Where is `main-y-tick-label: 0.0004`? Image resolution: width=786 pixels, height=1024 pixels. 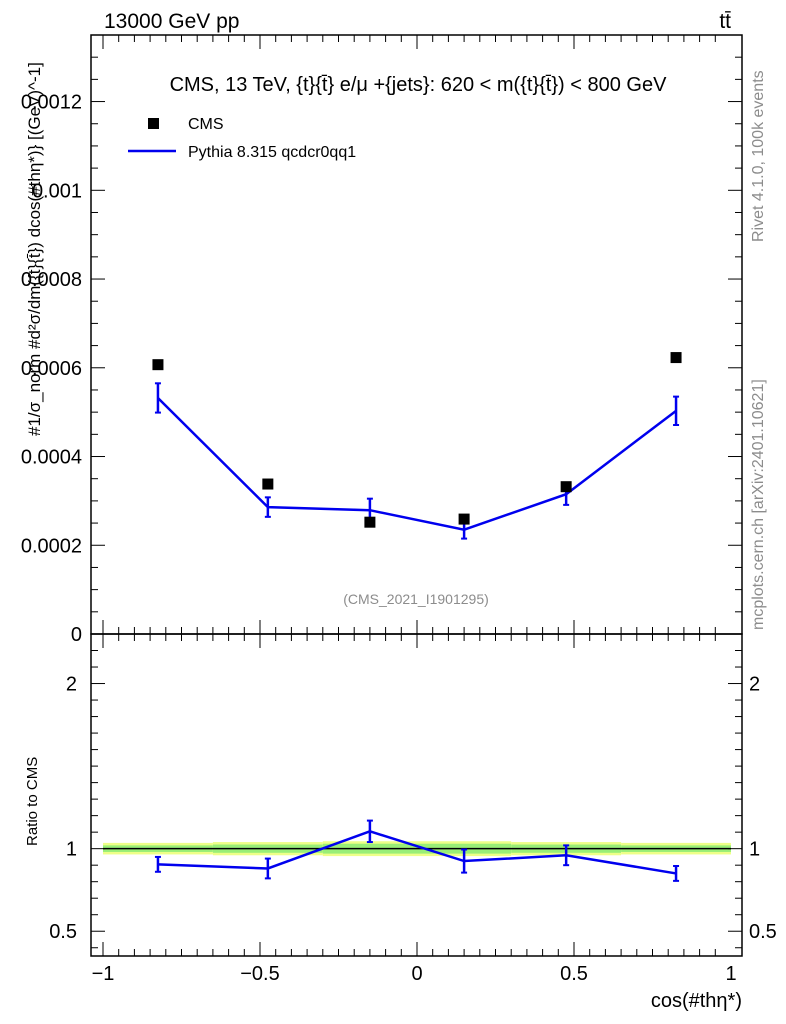 main-y-tick-label: 0.0004 is located at coordinates (51, 458).